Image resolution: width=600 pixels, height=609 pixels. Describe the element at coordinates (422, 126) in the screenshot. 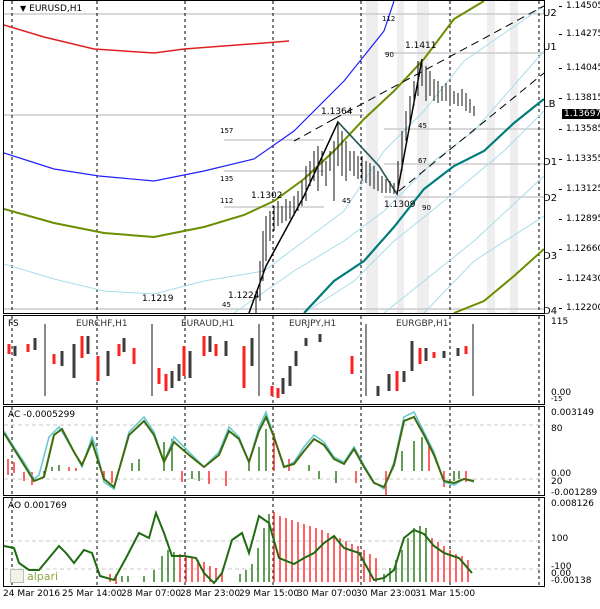

I see `fib-45-a: 45` at that location.